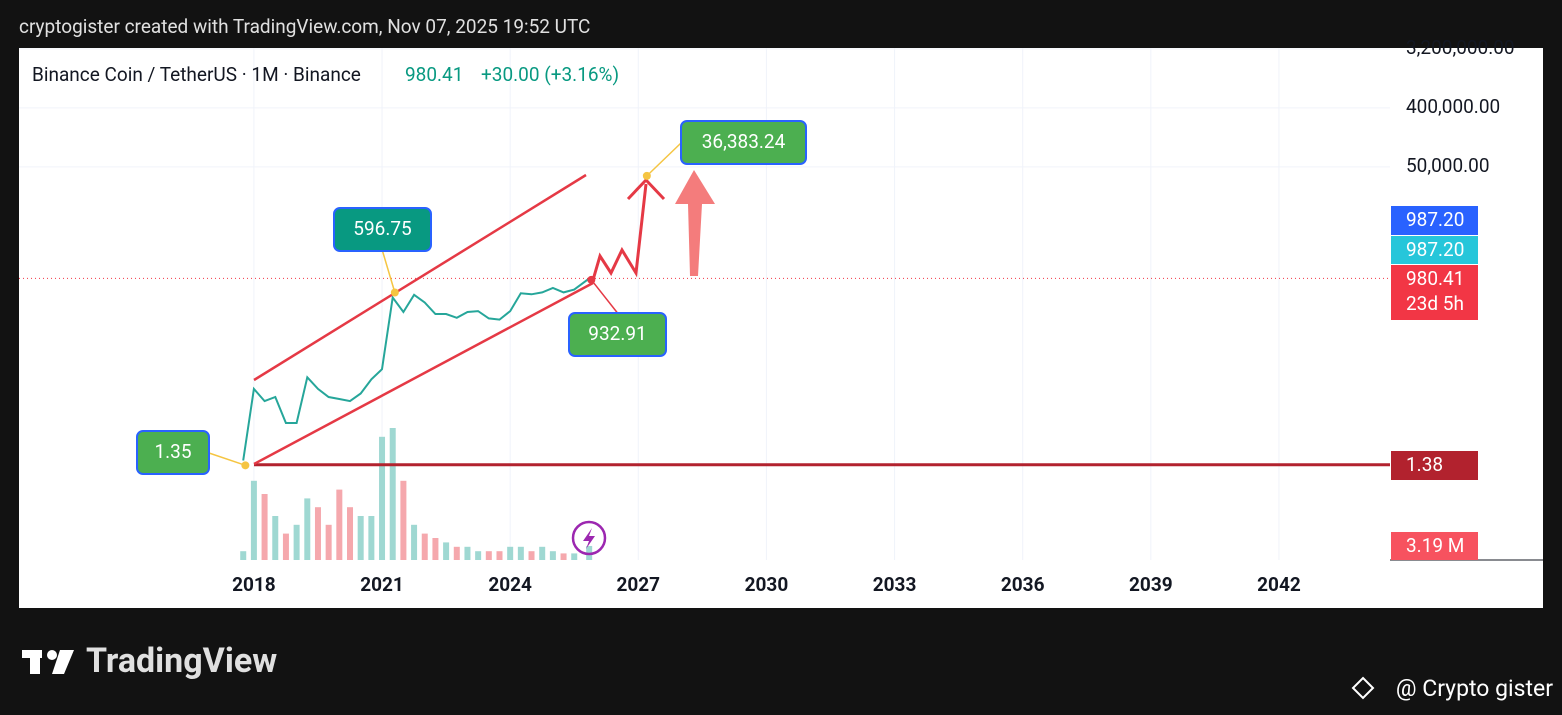  I want to click on symbol: Binance Coin / TetherUS · 1M · Binance, so click(196, 74).